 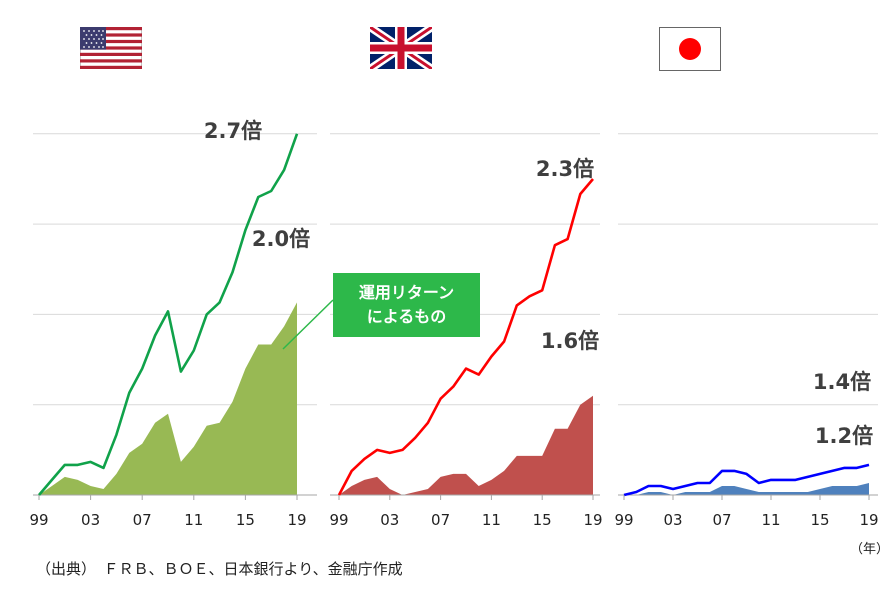 I want to click on uk-investment-return-area, so click(x=466, y=445).